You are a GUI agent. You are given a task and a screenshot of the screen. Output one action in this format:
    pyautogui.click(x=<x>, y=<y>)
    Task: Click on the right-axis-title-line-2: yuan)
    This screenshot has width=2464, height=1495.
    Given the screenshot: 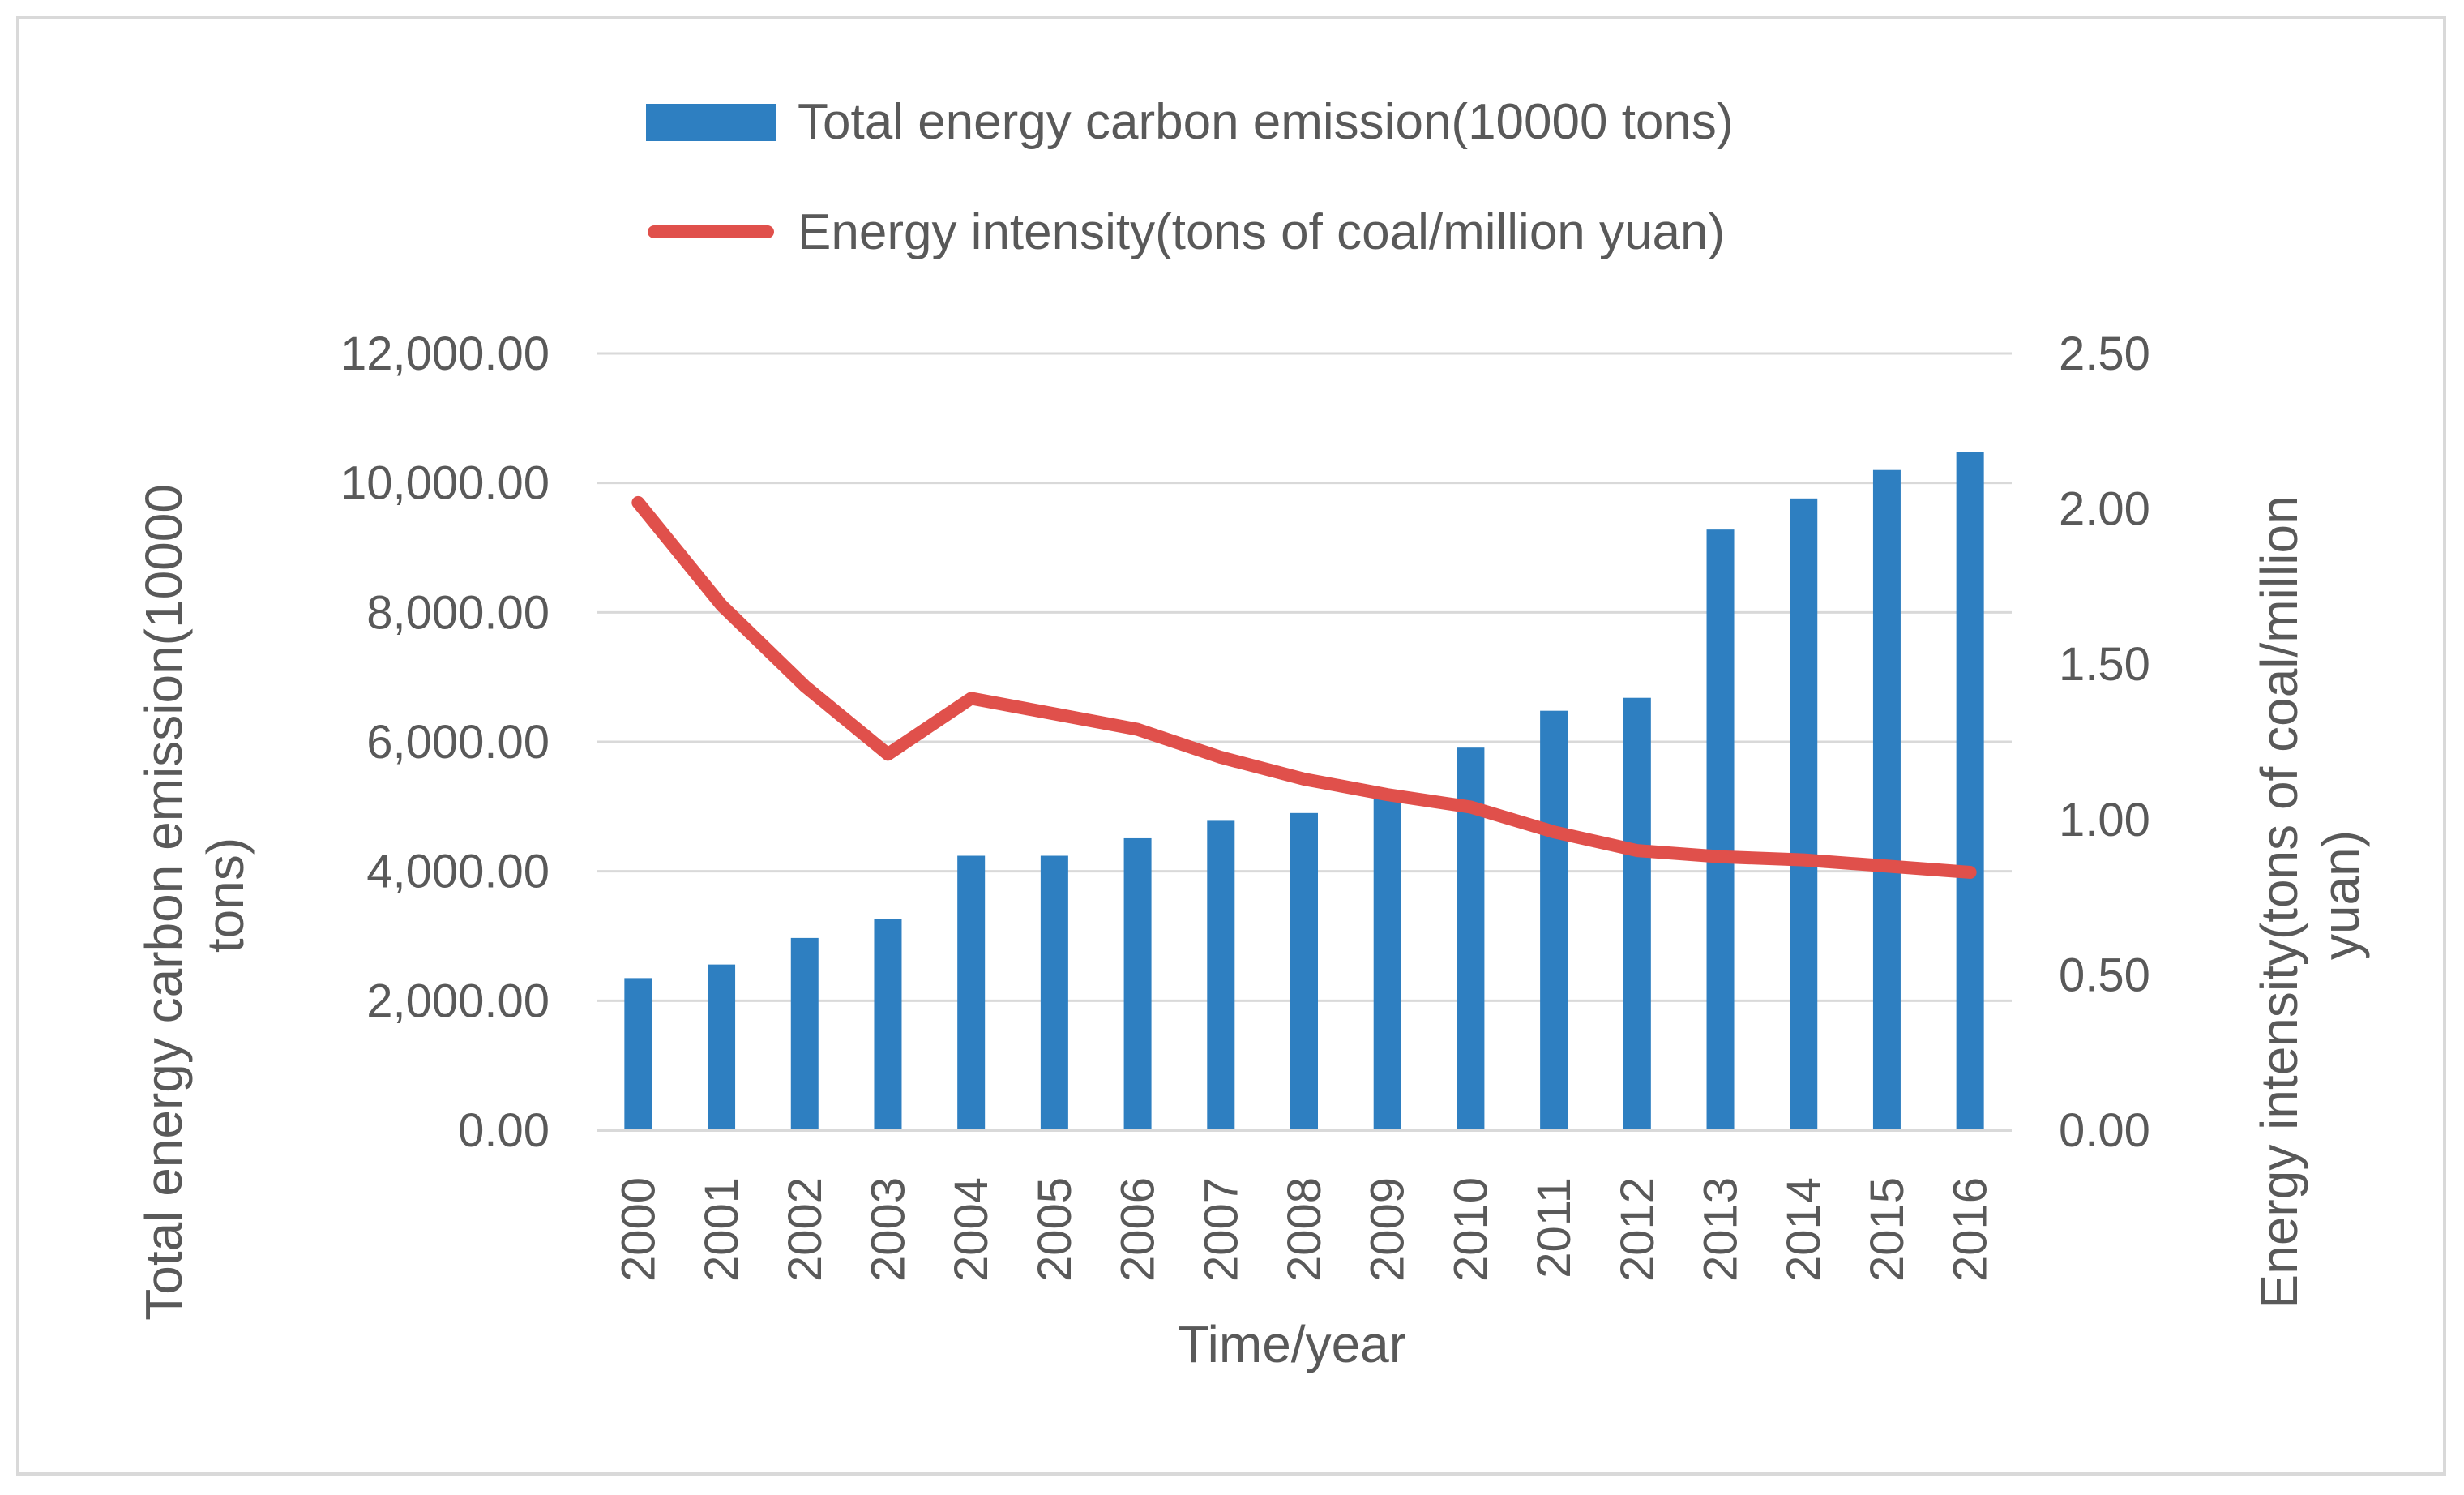 What is the action you would take?
    pyautogui.click(x=2341, y=895)
    